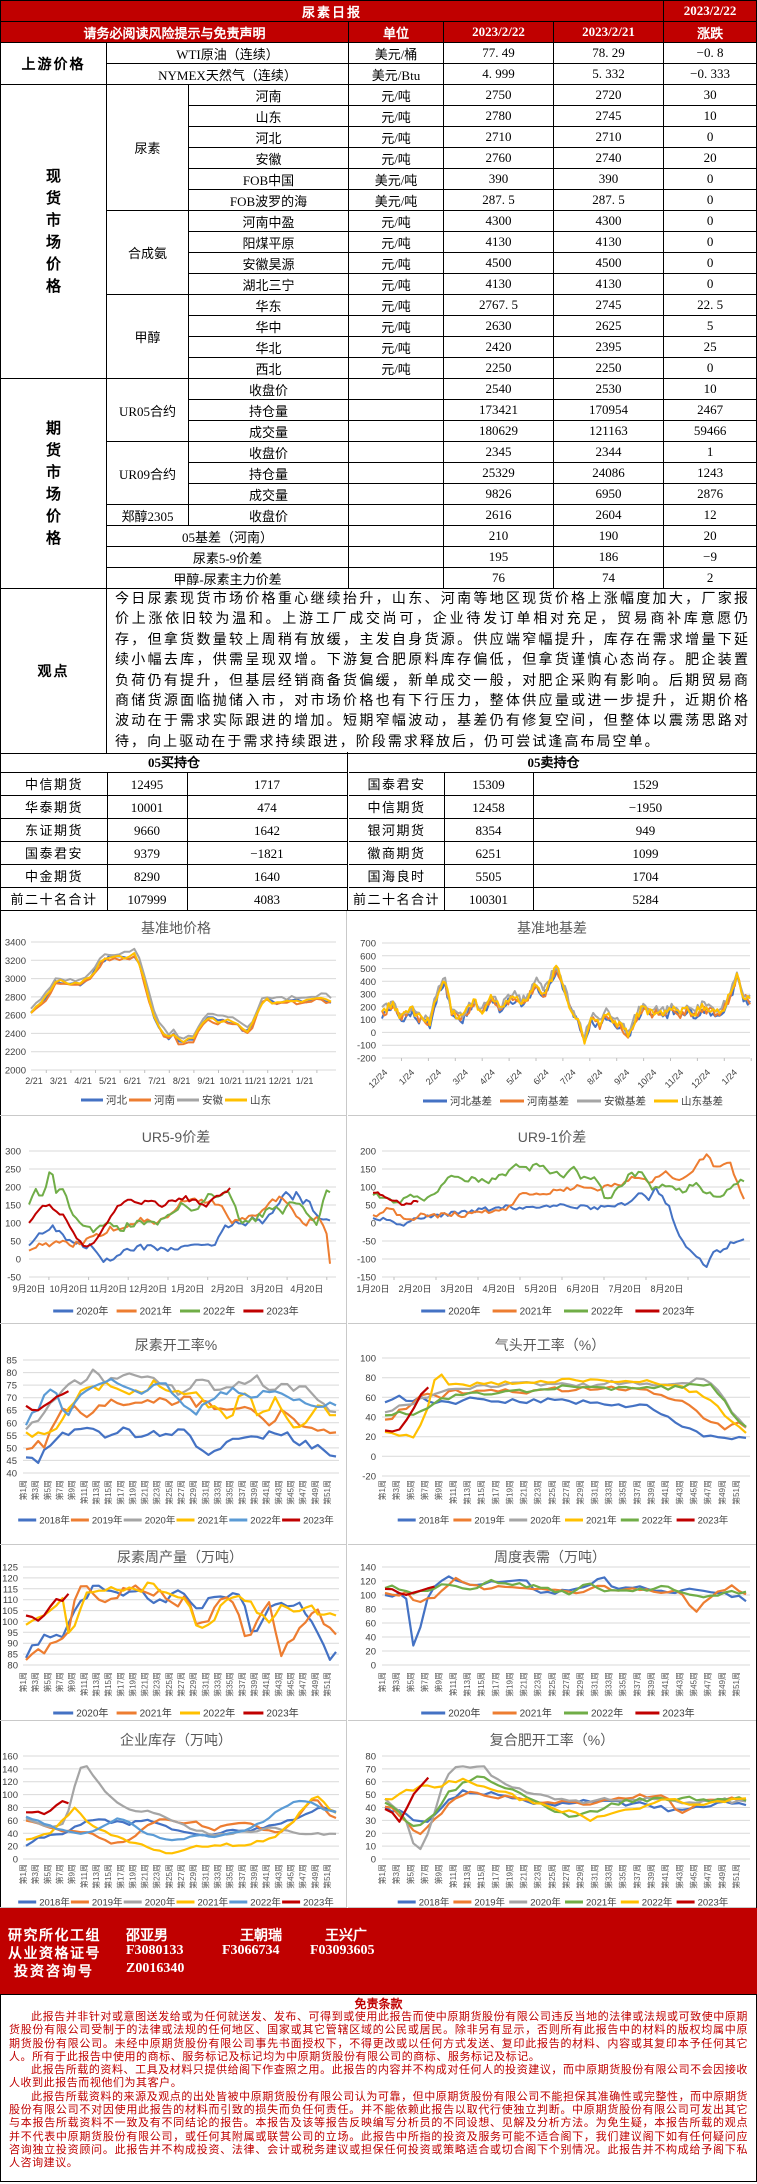 The image size is (757, 2184). I want to click on svg-text: 30, so click(370, 1821).